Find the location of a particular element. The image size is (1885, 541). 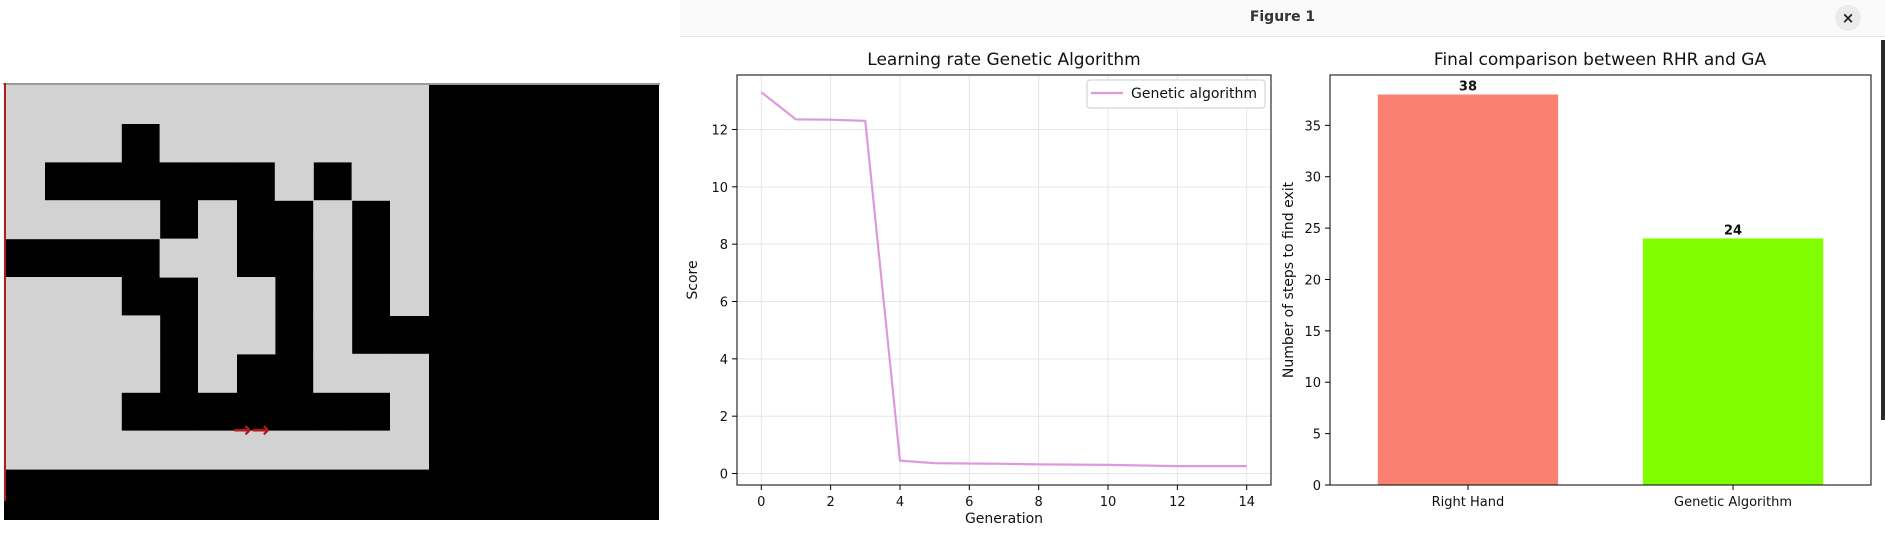

line-chart-xlabel: Generation is located at coordinates (1004, 519).